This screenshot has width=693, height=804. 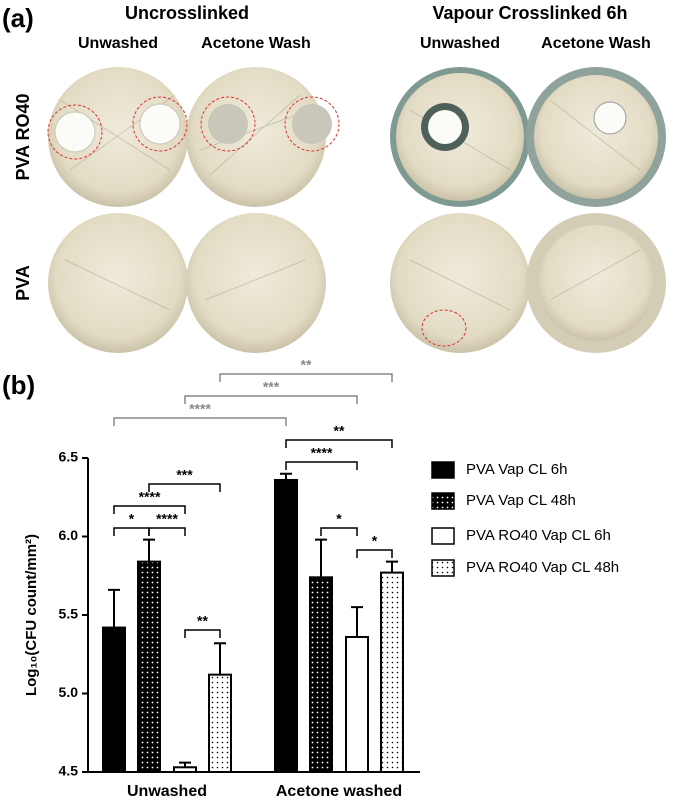 I want to click on row-label: PVA RO40, so click(x=23, y=136).